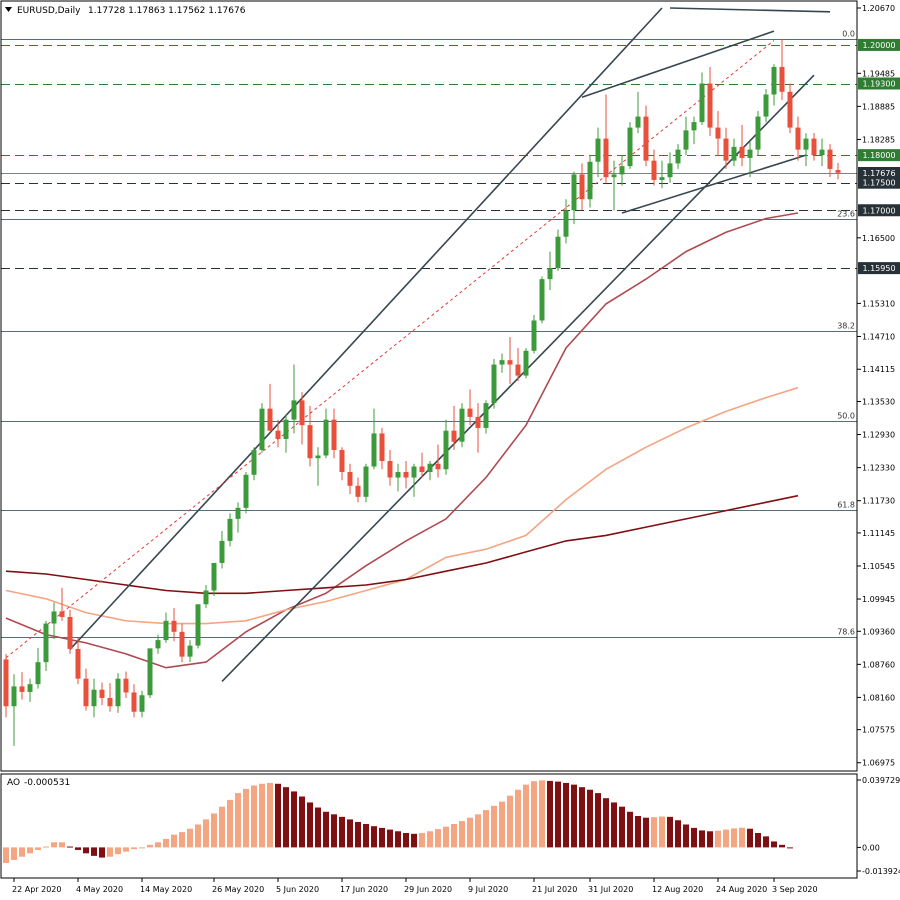  Describe the element at coordinates (878, 139) in the screenshot. I see `price-tick-label: 1.18285` at that location.